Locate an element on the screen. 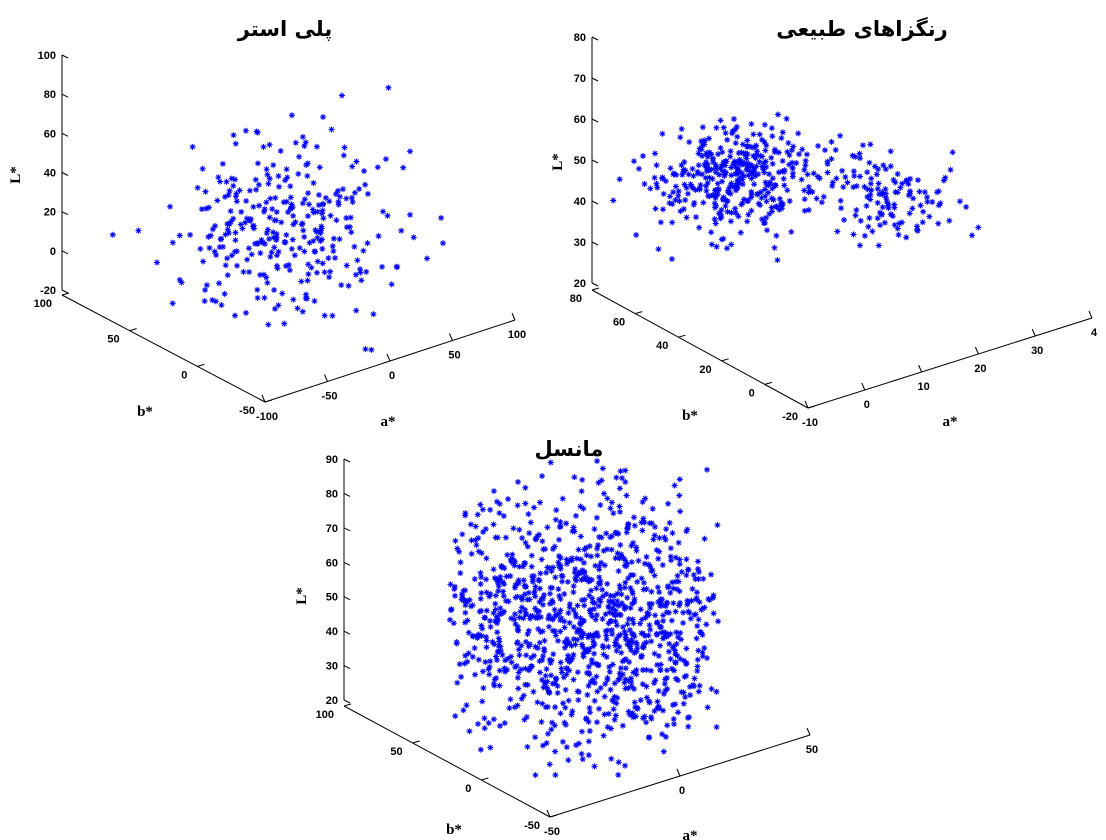 This screenshot has height=840, width=1106. a-tick-label: 30 is located at coordinates (1037, 351).